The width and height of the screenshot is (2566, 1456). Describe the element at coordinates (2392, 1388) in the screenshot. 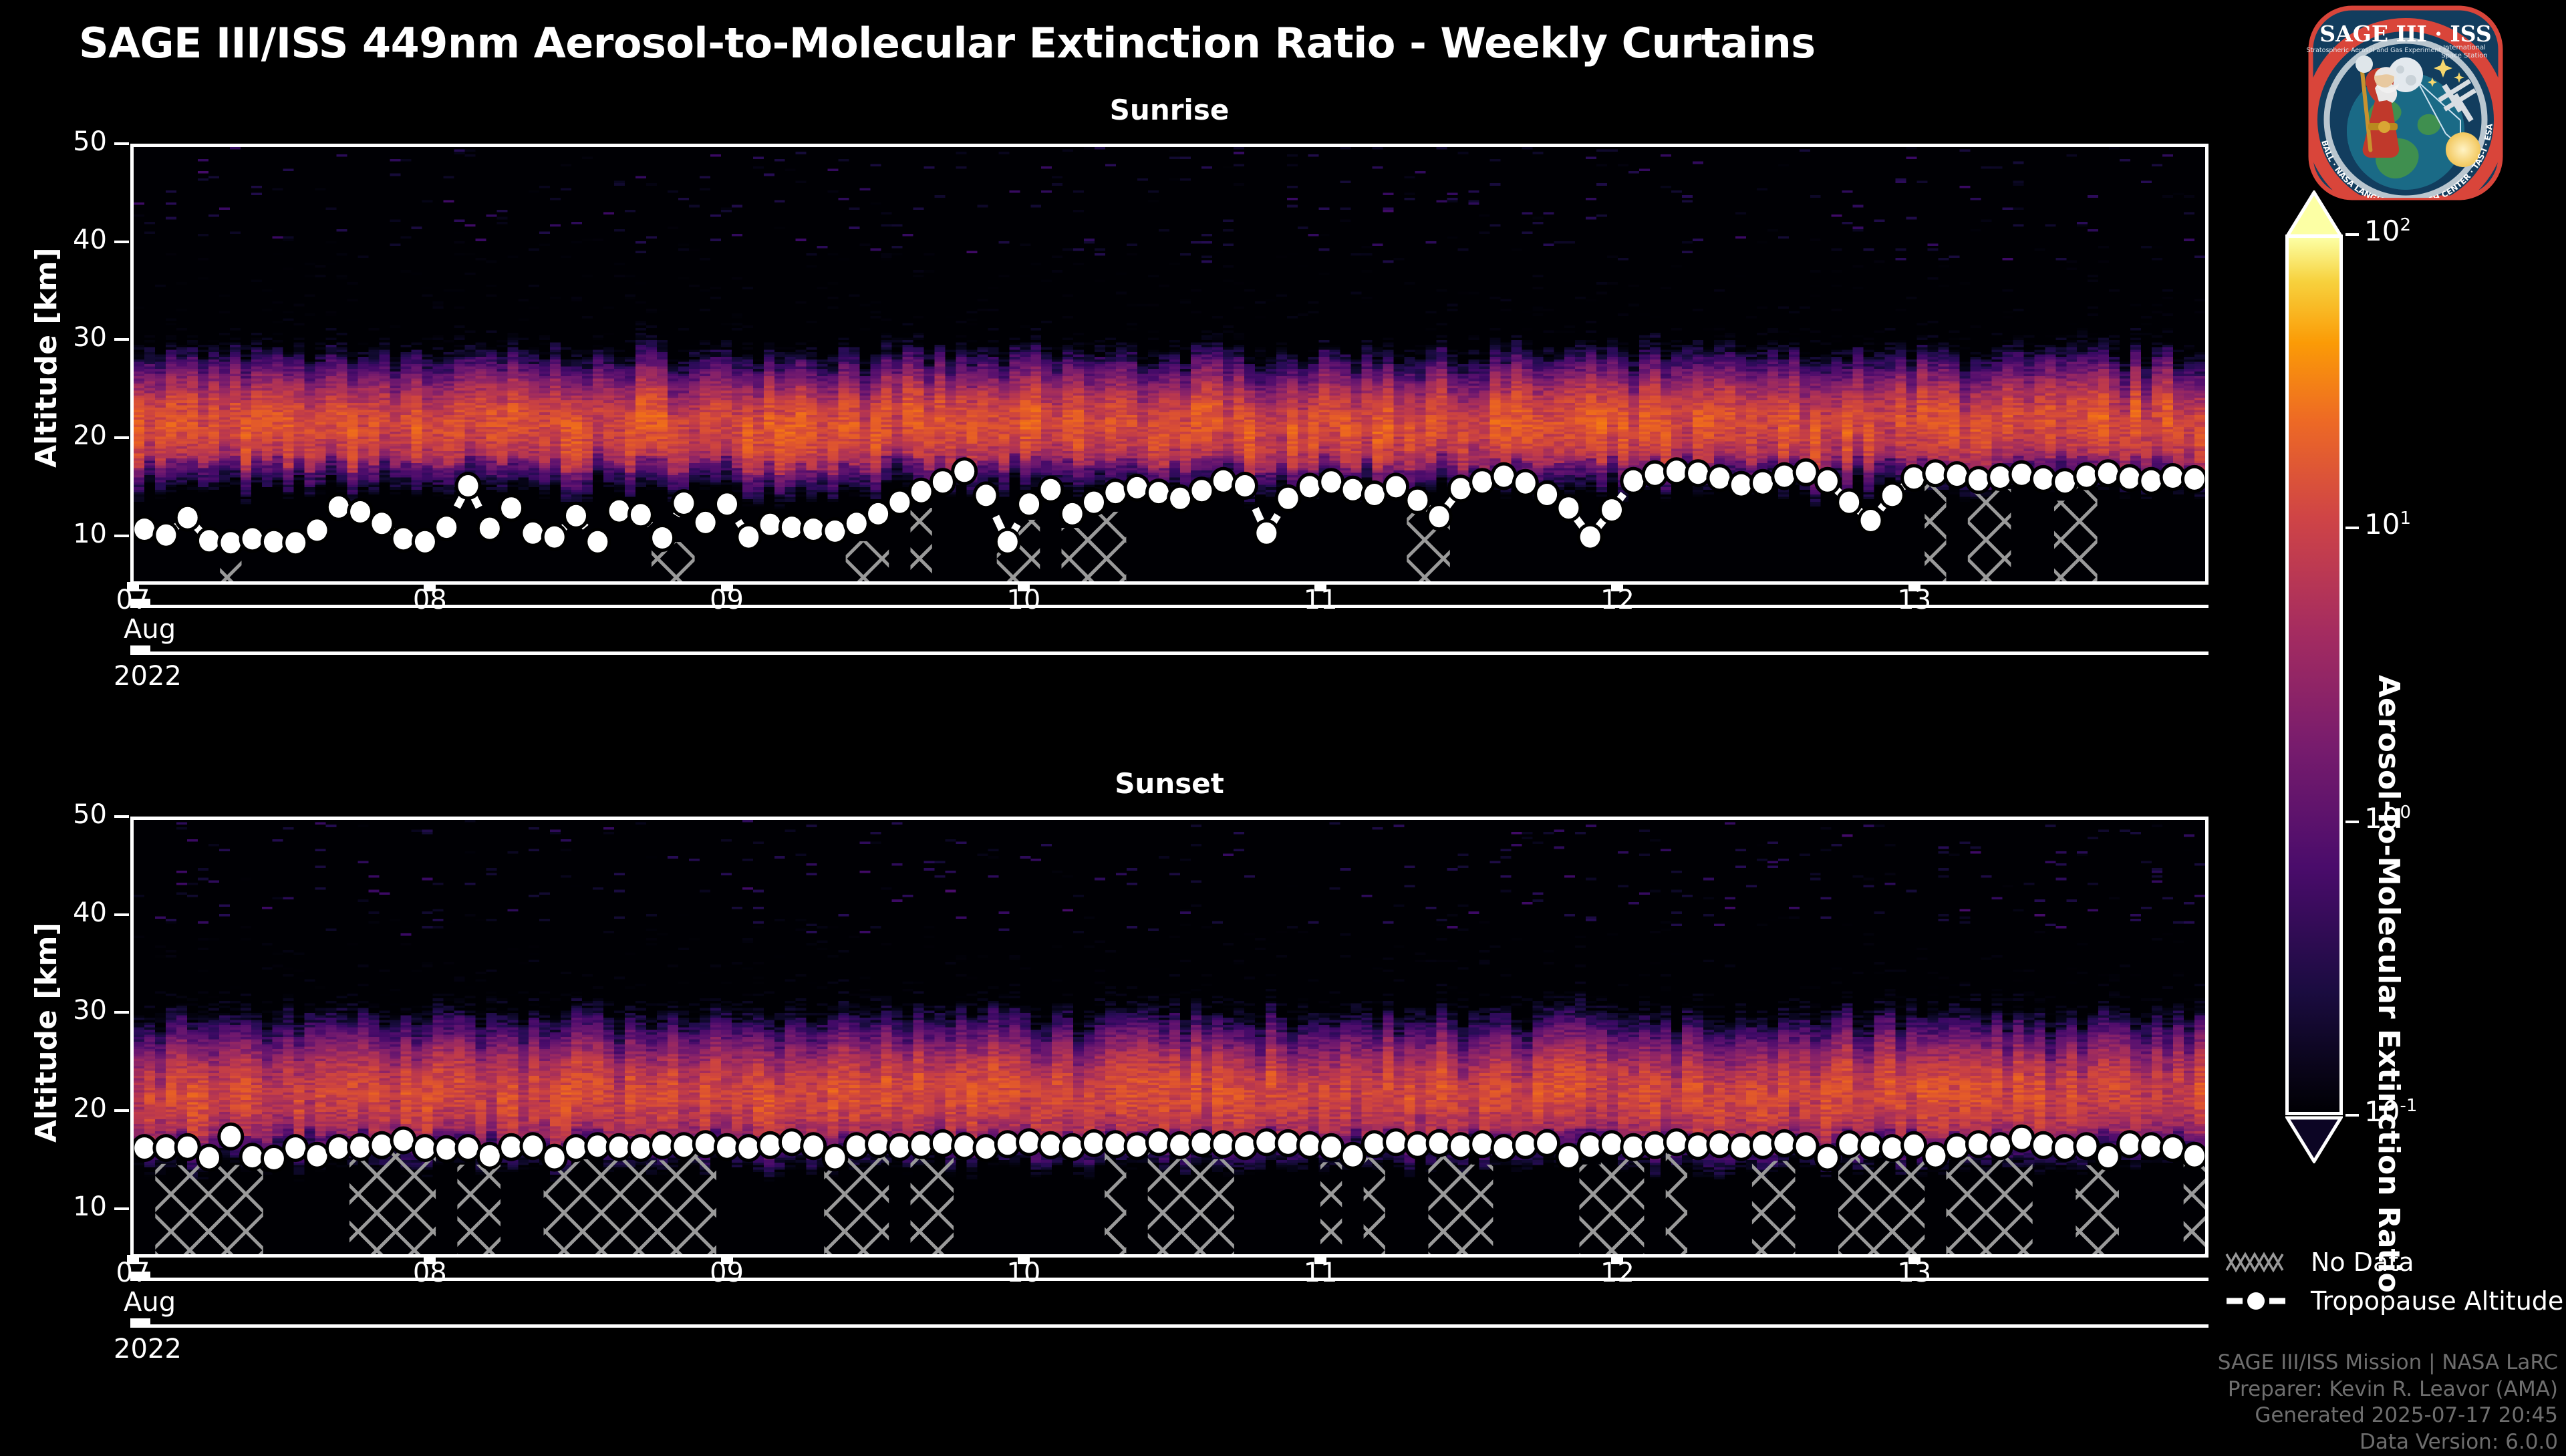

I see `footer-line-preparer: Preparer: Kevin R. Leavor (AMA)` at that location.